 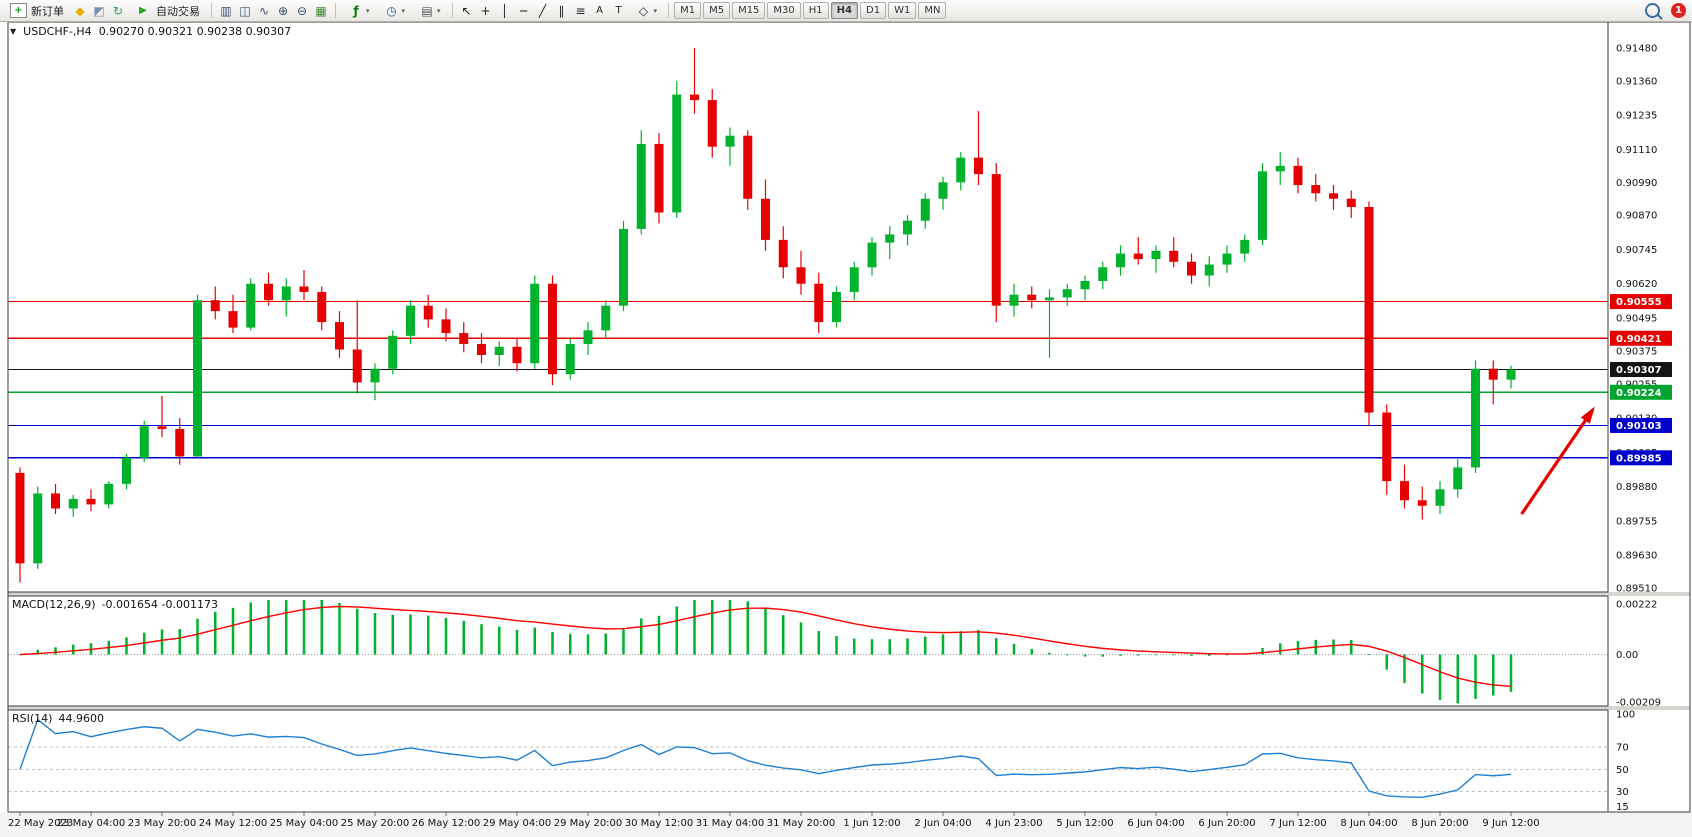 I want to click on svg-text: 0.00222, so click(x=1636, y=605).